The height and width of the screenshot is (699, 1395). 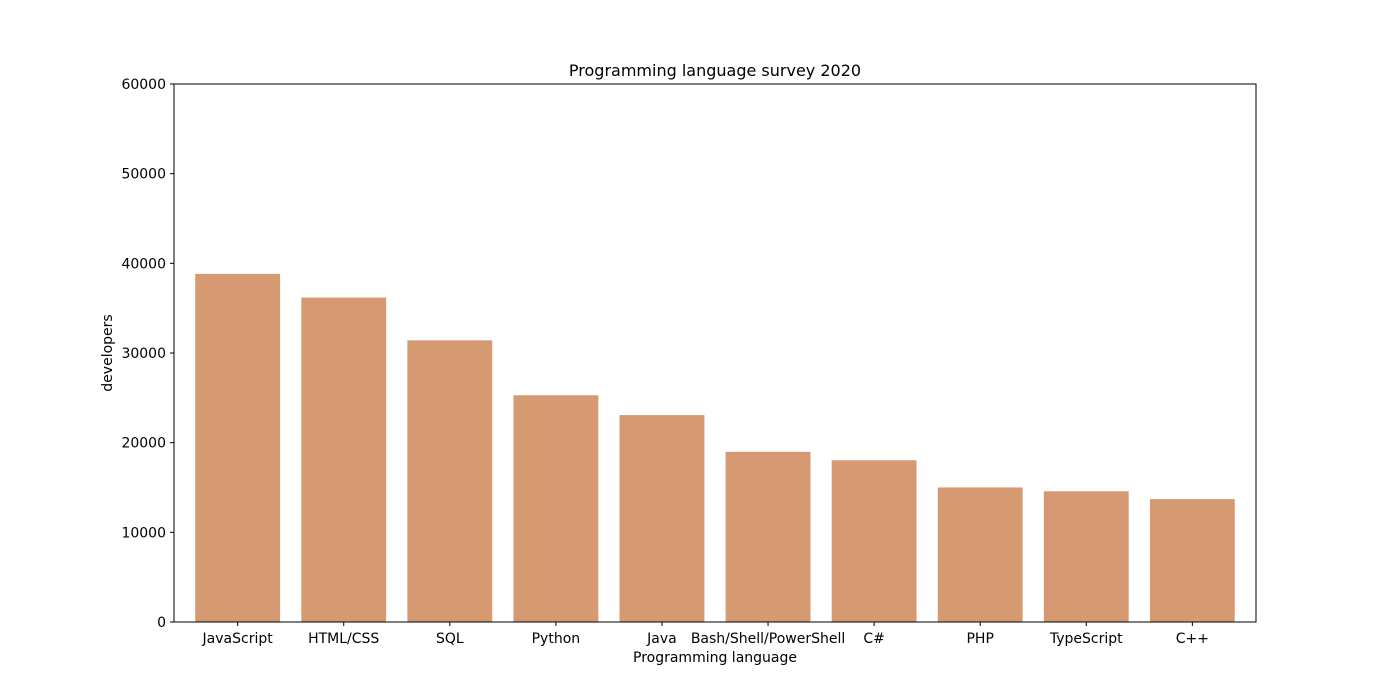 I want to click on x-tick-label: PHP, so click(x=979, y=639).